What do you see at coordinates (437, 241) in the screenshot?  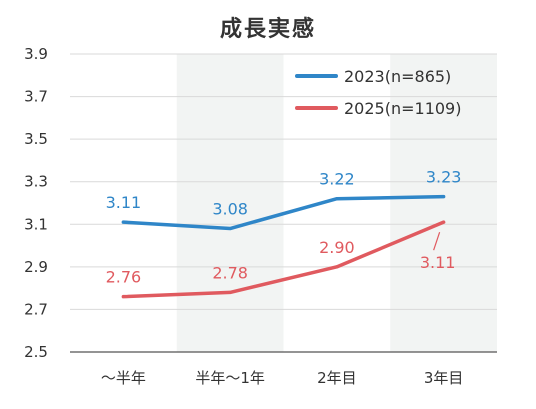 I see `leader-line` at bounding box center [437, 241].